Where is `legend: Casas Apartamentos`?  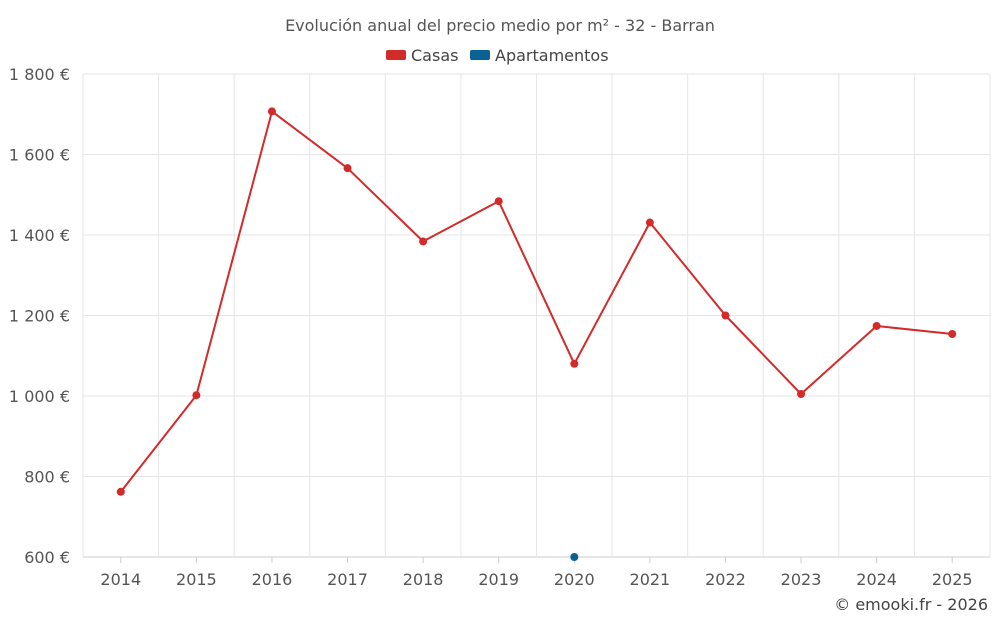 legend: Casas Apartamentos is located at coordinates (497, 55).